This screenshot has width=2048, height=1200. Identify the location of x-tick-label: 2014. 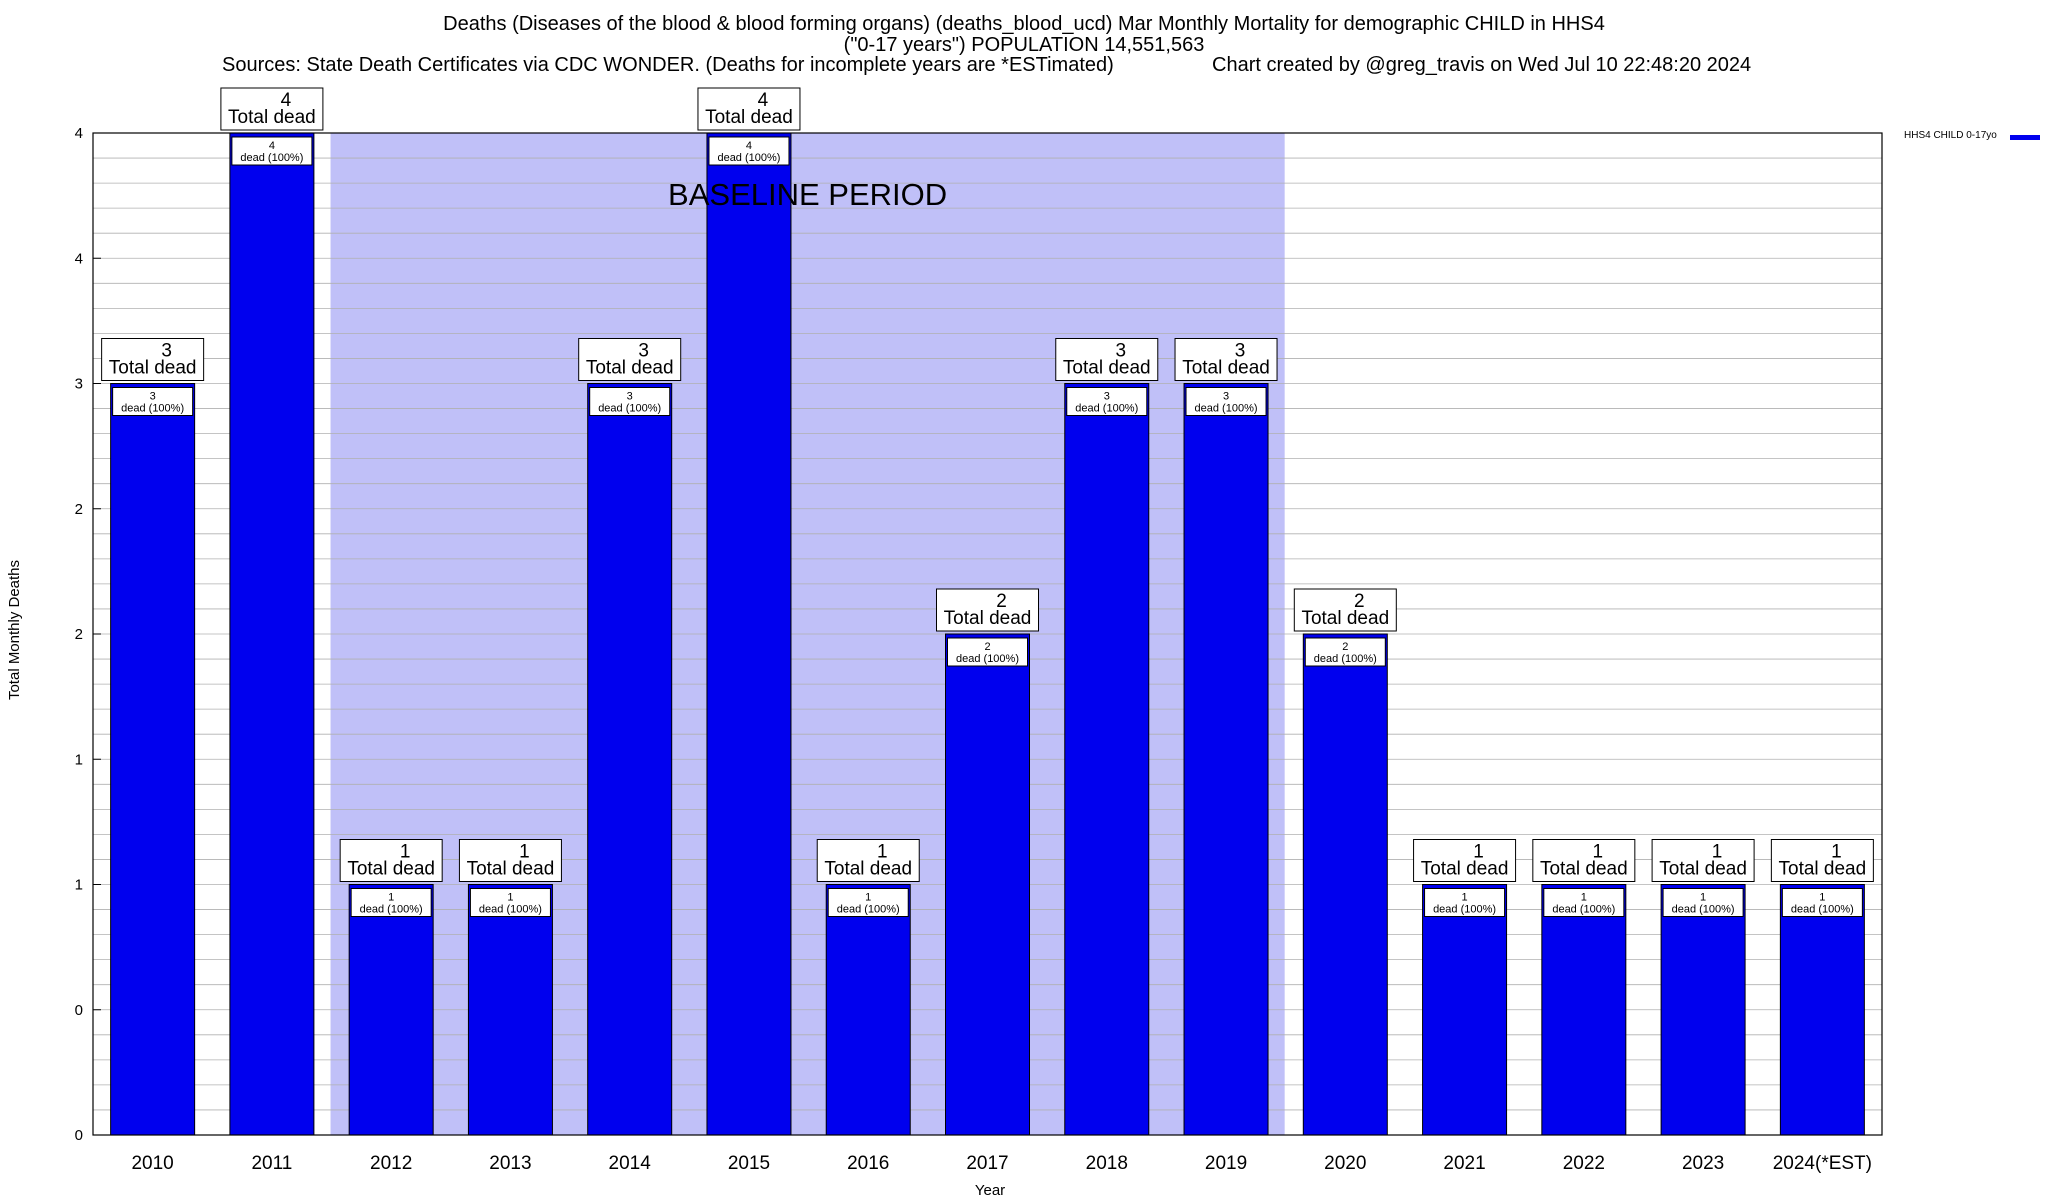
(630, 1163).